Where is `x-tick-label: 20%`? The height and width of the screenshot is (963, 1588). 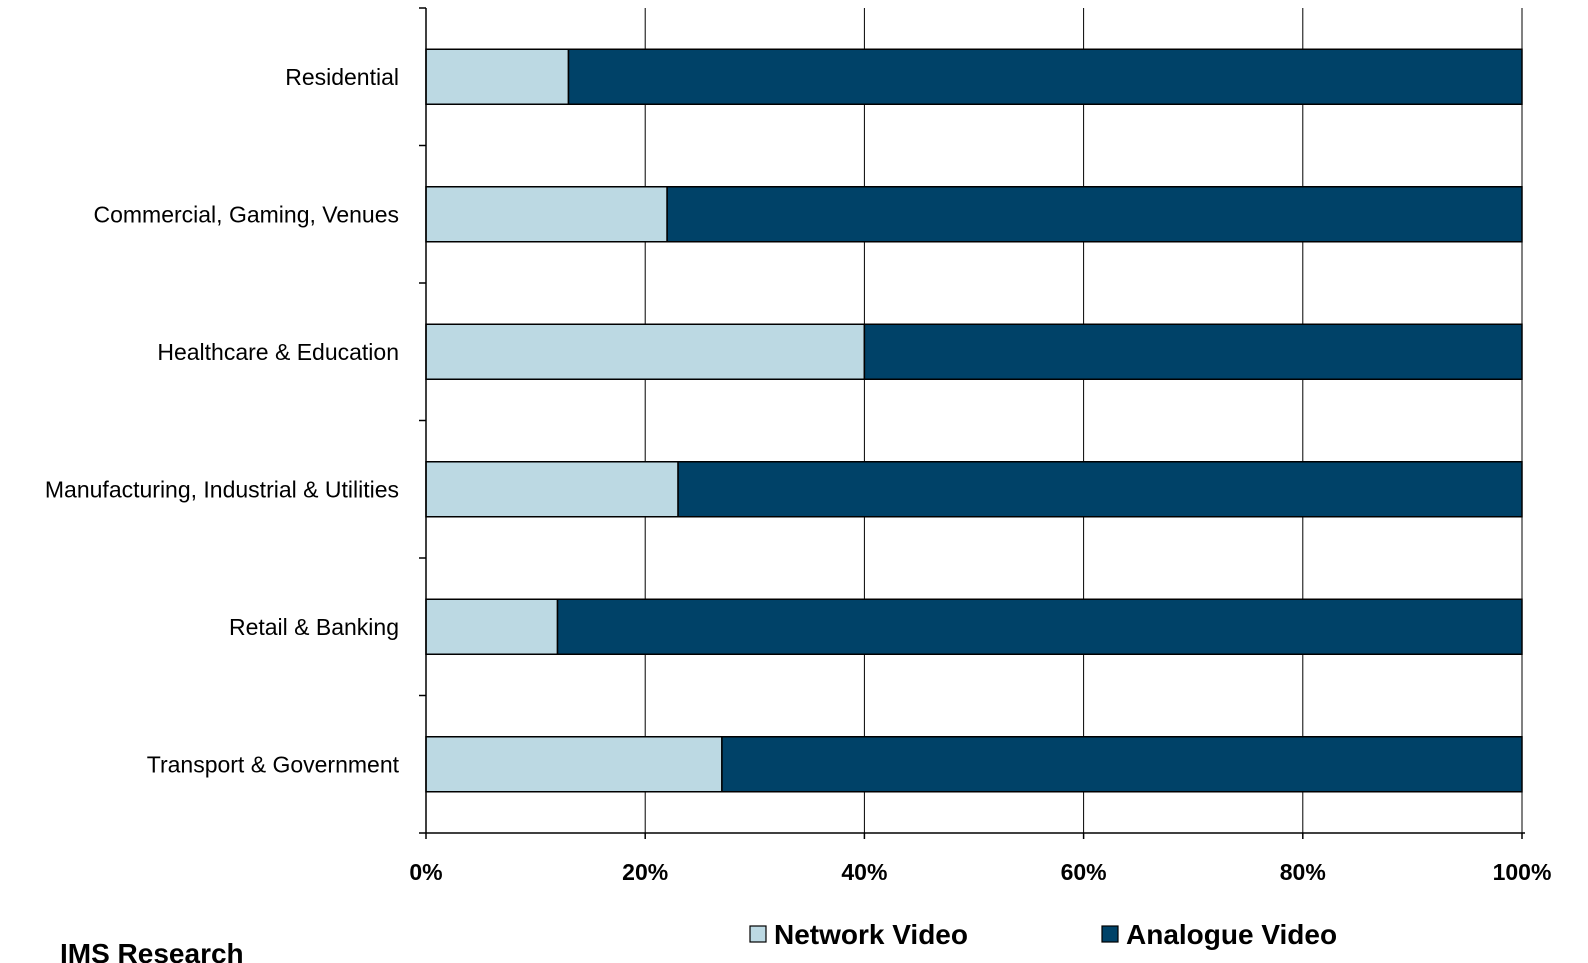 x-tick-label: 20% is located at coordinates (645, 872).